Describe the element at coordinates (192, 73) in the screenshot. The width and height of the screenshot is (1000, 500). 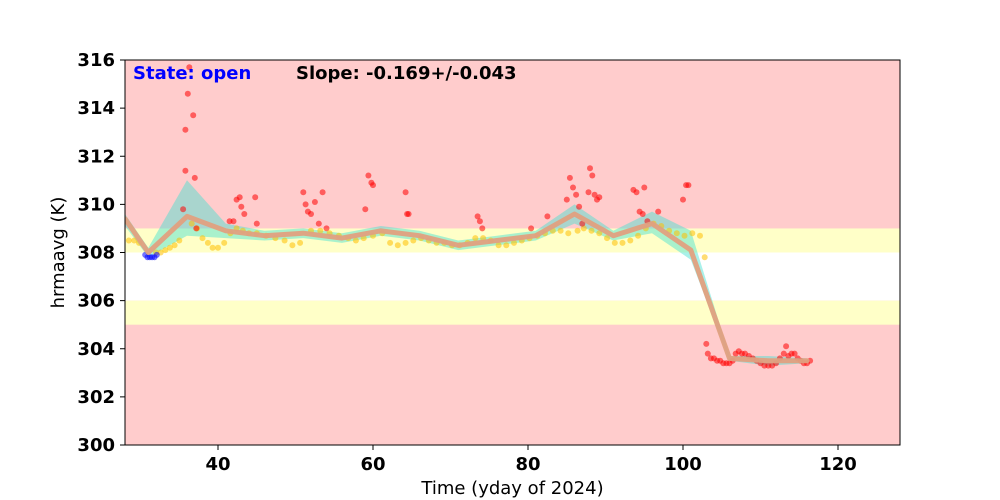
I see `state-annotation: State: open` at that location.